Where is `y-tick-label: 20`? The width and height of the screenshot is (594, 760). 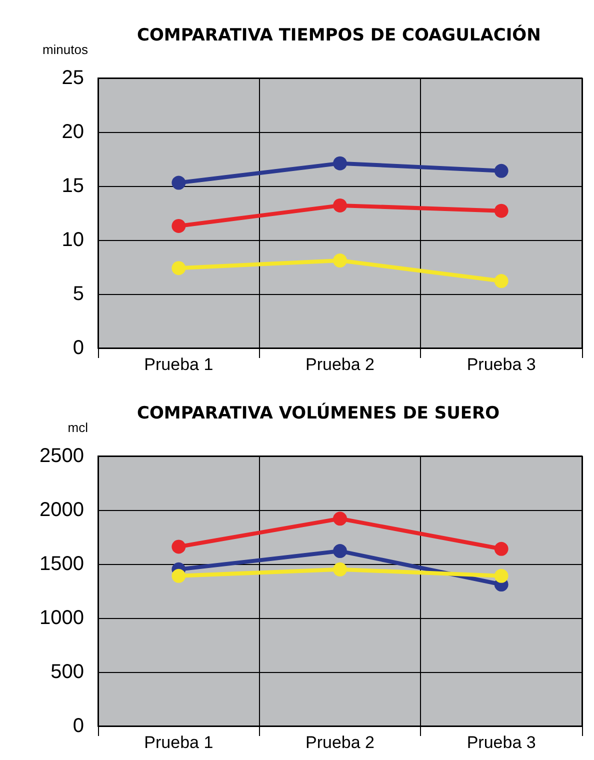 y-tick-label: 20 is located at coordinates (73, 132).